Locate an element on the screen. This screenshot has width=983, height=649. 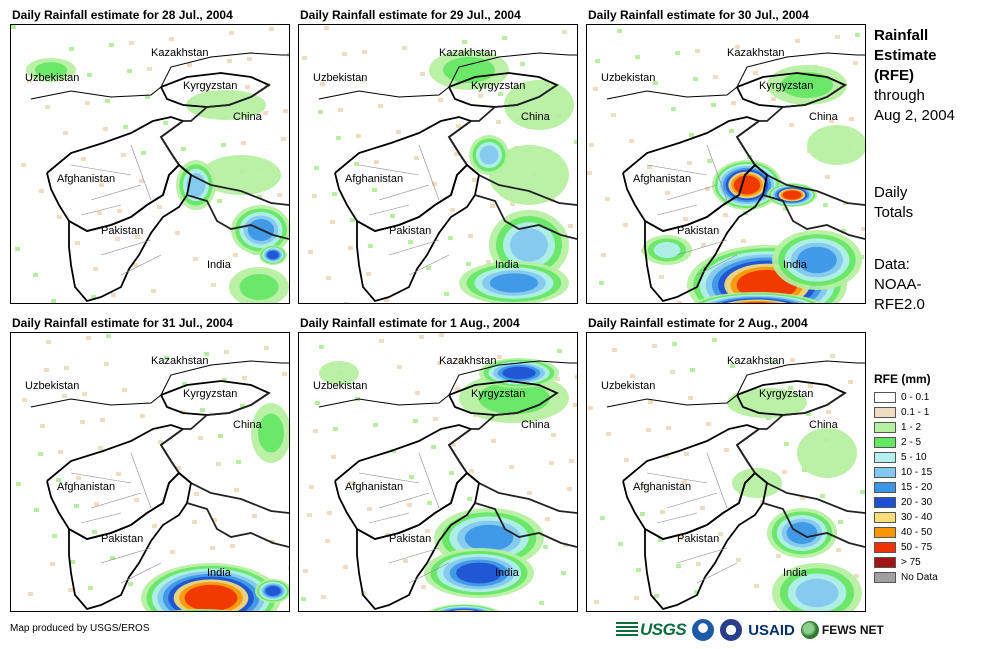
through-label: through is located at coordinates (899, 95).